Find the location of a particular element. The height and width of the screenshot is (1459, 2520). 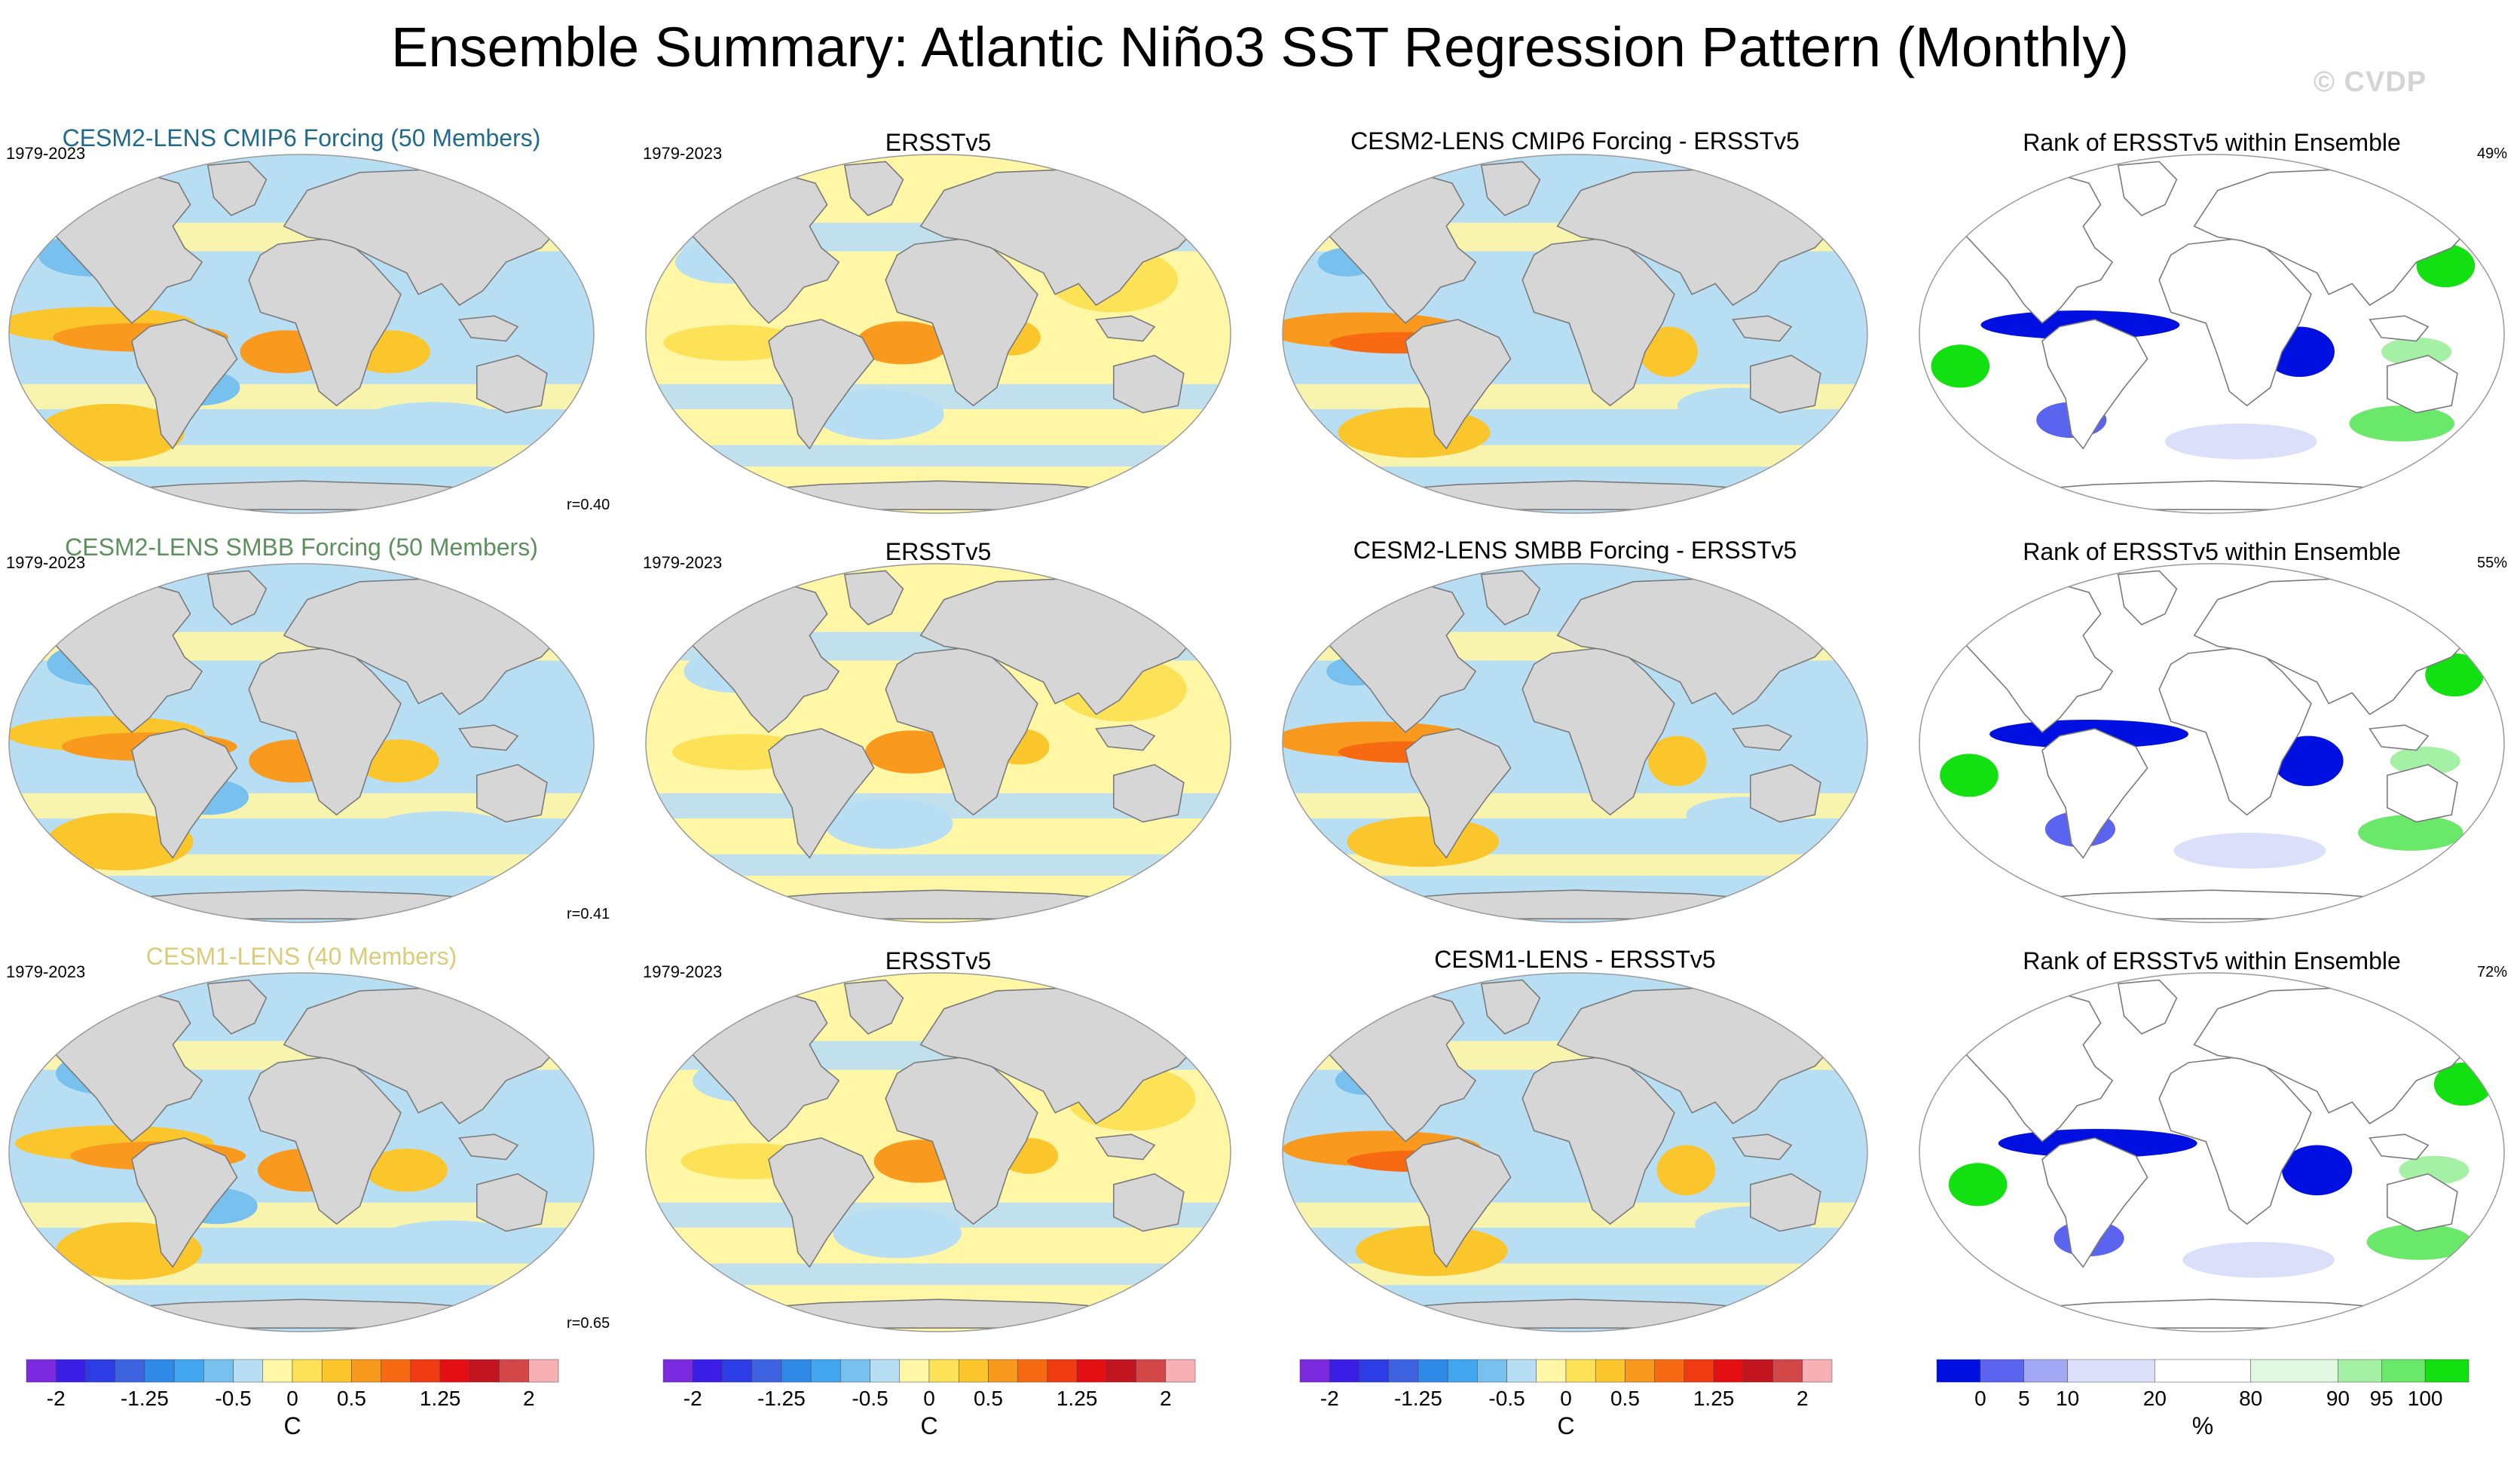

cvdp-watermark: © CVDP is located at coordinates (2370, 82).